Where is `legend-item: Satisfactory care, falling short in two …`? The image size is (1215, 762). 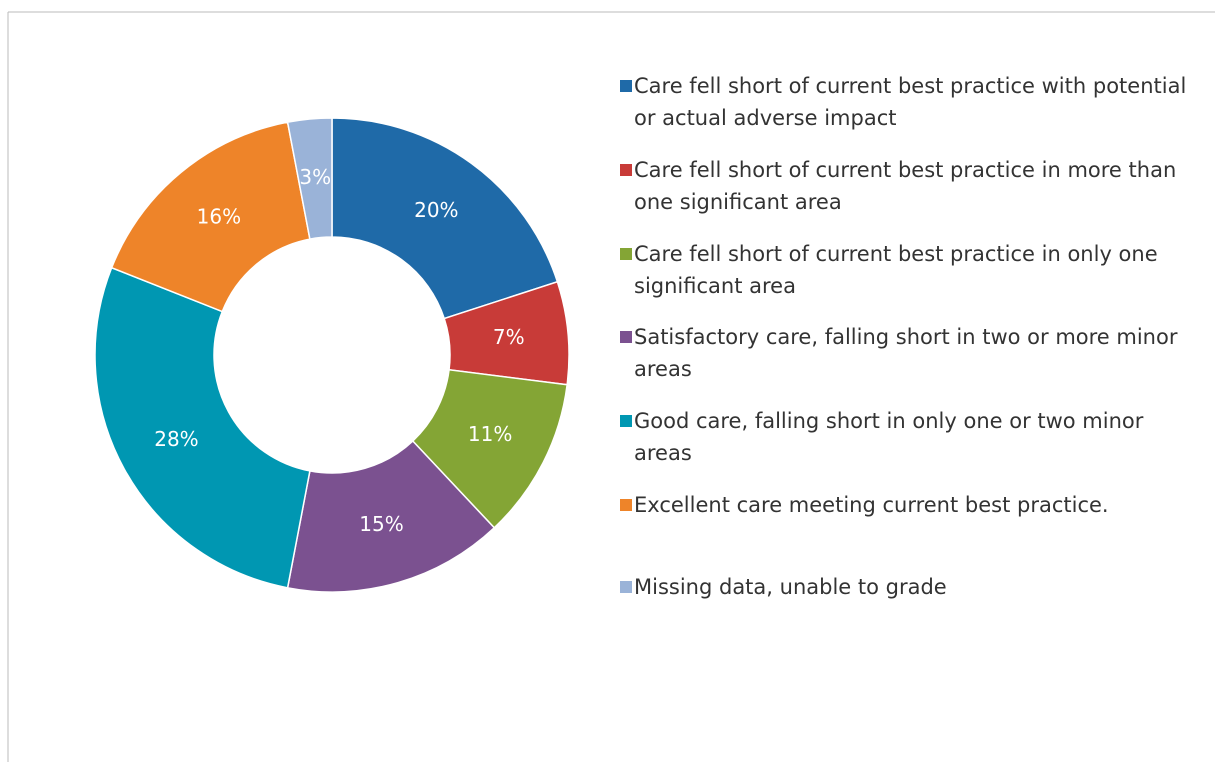 legend-item: Satisfactory care, falling short in two … is located at coordinates (912, 353).